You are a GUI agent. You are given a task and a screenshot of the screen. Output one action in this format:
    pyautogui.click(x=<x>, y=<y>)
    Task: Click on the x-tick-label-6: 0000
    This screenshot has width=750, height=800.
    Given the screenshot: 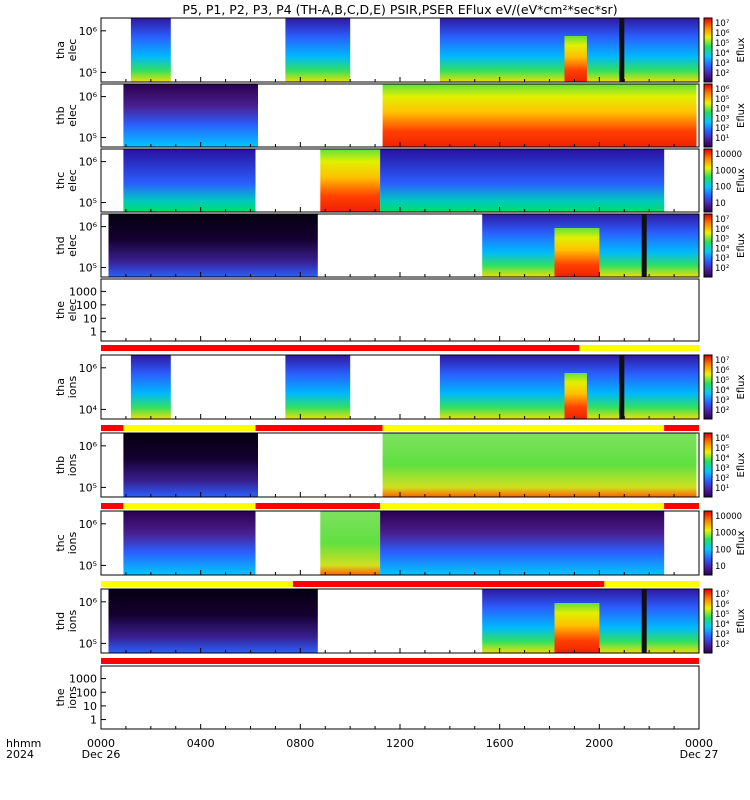 What is the action you would take?
    pyautogui.click(x=699, y=743)
    